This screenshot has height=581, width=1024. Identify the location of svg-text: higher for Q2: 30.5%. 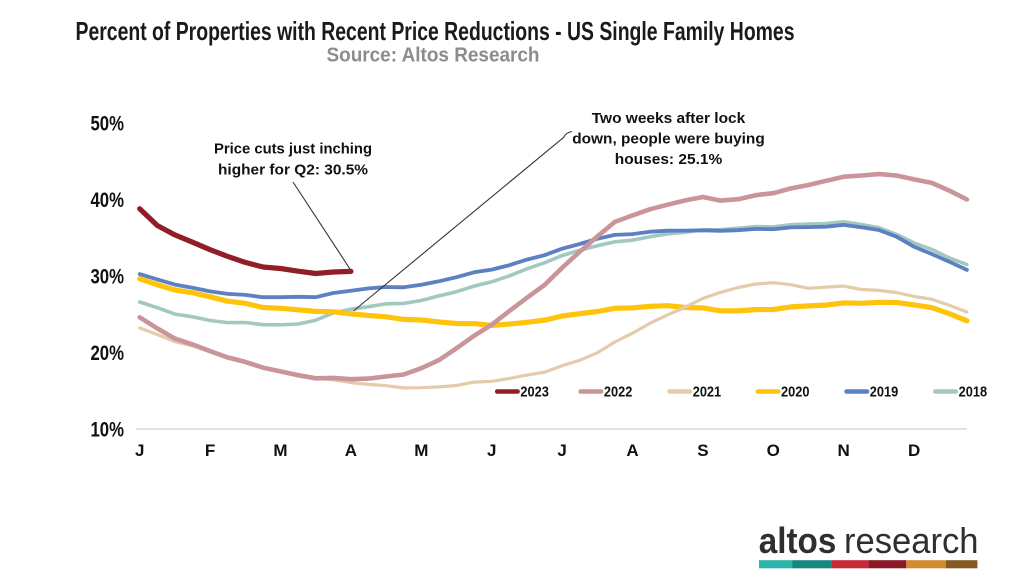
(293, 170).